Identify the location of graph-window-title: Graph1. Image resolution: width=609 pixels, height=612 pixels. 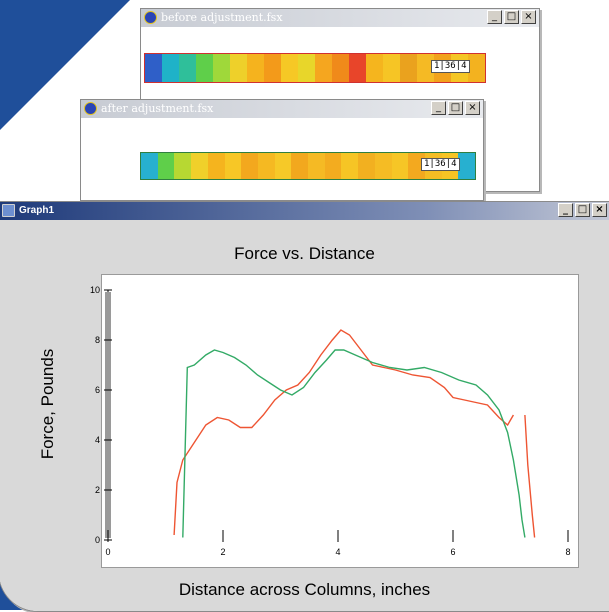
(37, 210).